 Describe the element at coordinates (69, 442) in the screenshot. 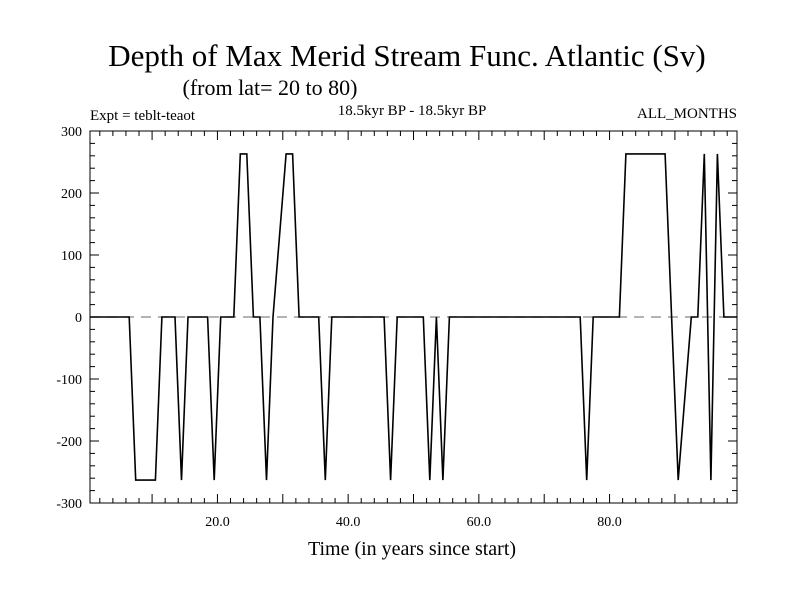

I see `y-tick-label: -200` at that location.